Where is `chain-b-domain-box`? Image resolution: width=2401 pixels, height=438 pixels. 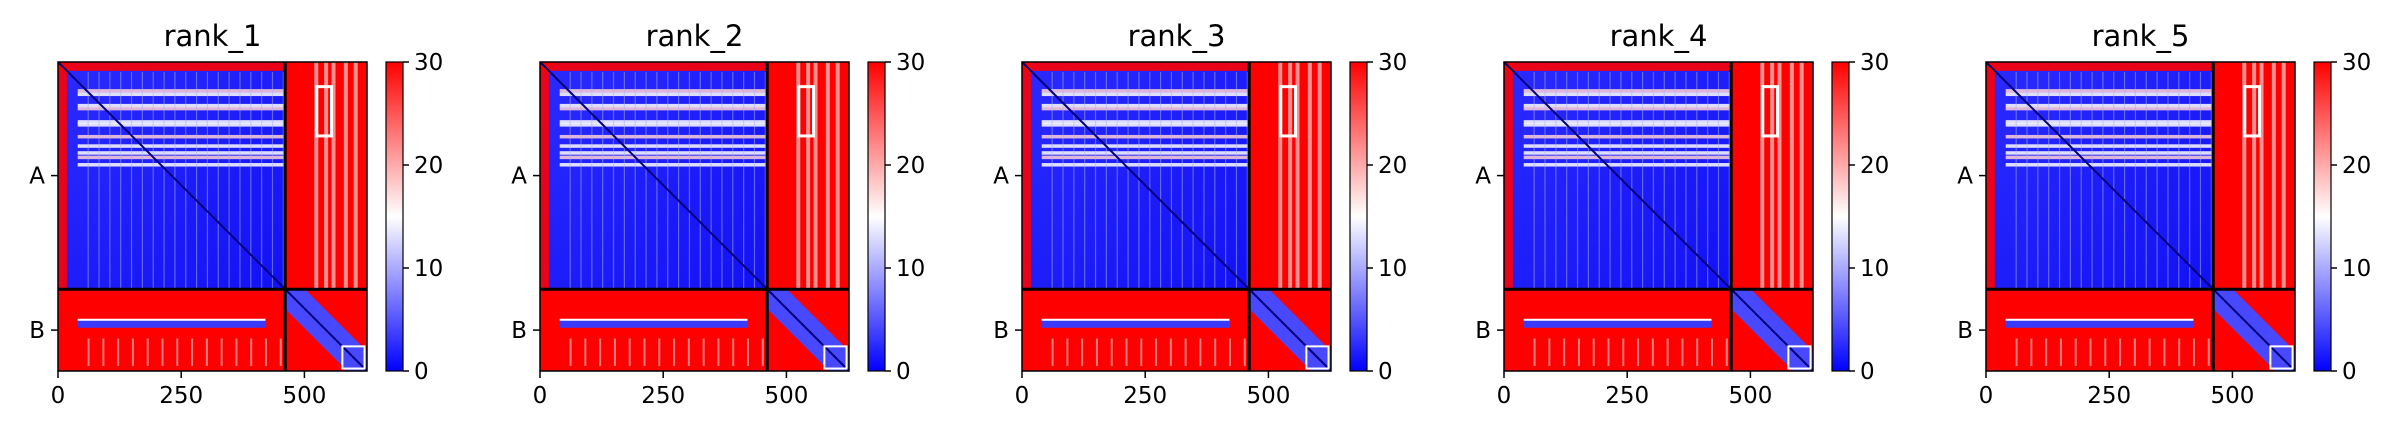
chain-b-domain-box is located at coordinates (1799, 357).